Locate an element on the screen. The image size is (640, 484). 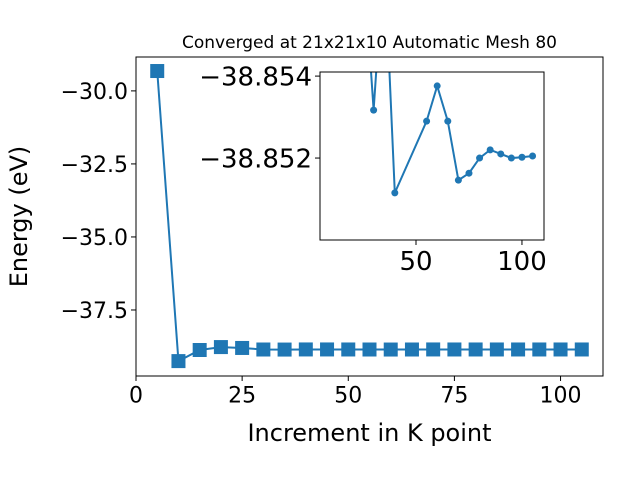
x-tick-label: 75 is located at coordinates (454, 396).